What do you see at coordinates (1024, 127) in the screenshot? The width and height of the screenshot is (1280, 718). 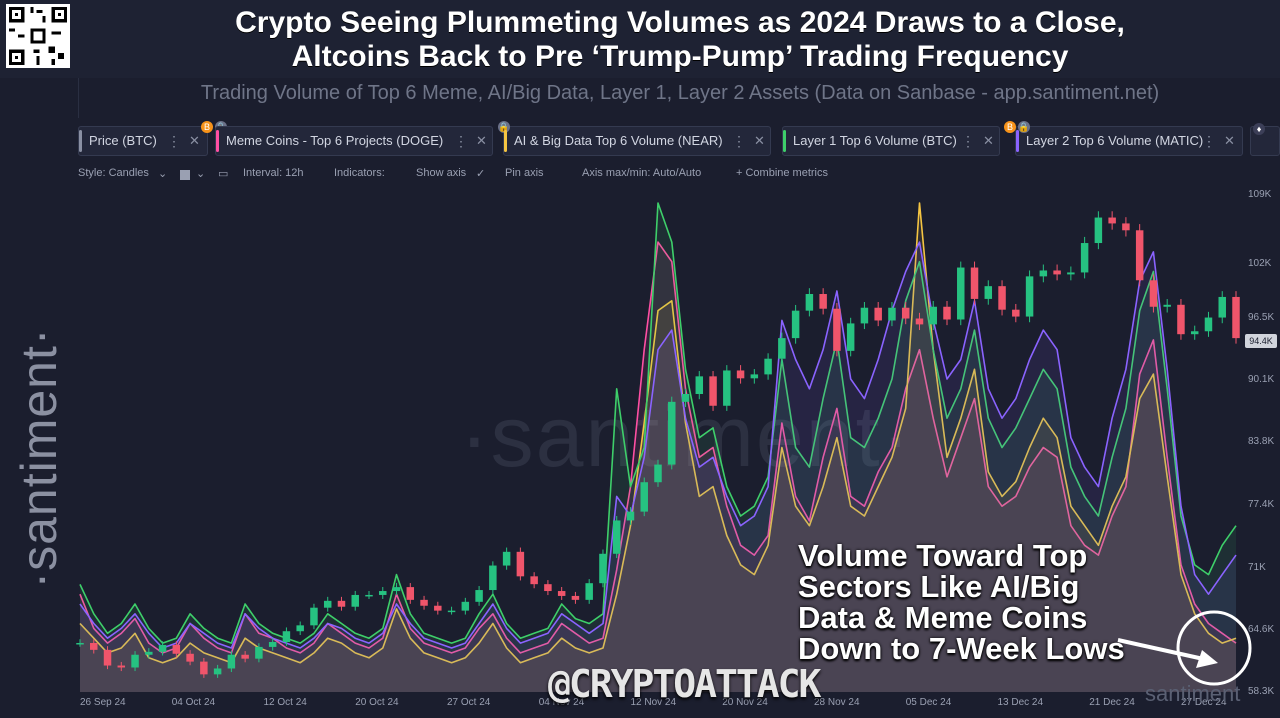 I see `lock-icon: 🔒` at bounding box center [1024, 127].